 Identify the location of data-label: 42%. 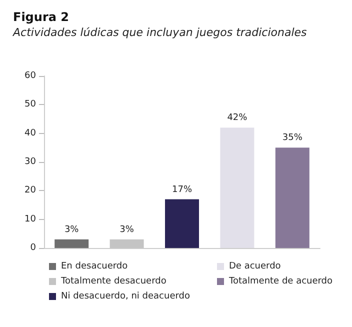
(237, 118).